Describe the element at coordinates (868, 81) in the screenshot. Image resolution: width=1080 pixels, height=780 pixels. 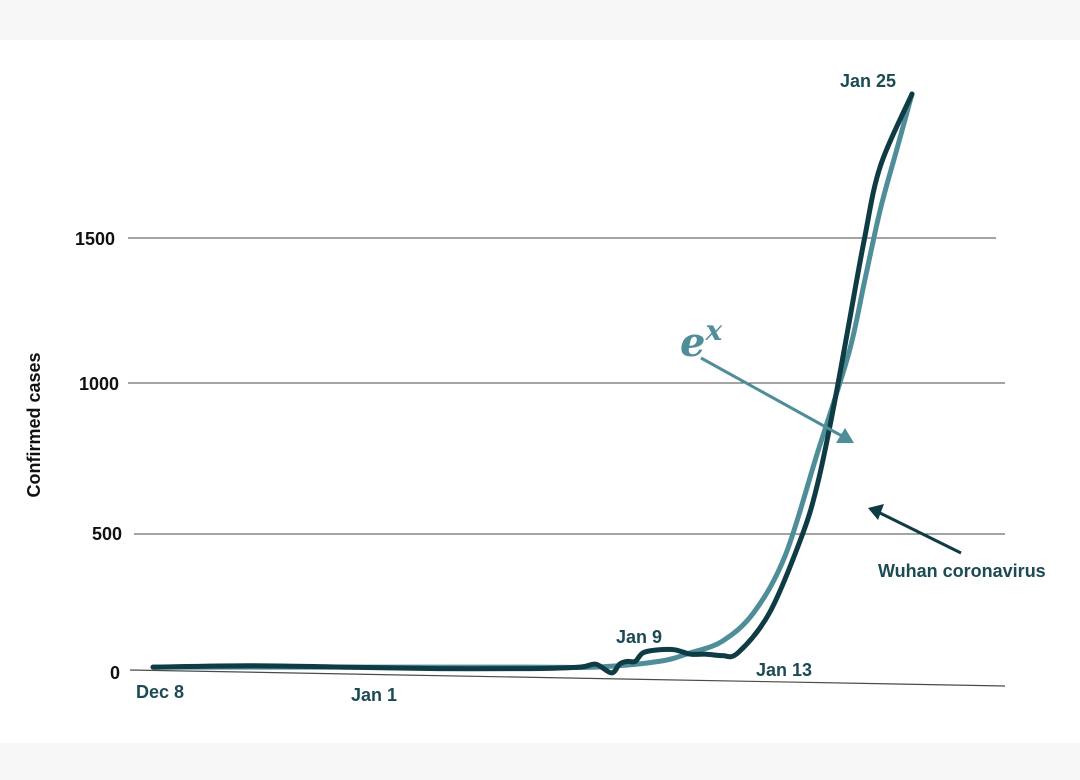
I see `annotation-jan25: Jan 25` at that location.